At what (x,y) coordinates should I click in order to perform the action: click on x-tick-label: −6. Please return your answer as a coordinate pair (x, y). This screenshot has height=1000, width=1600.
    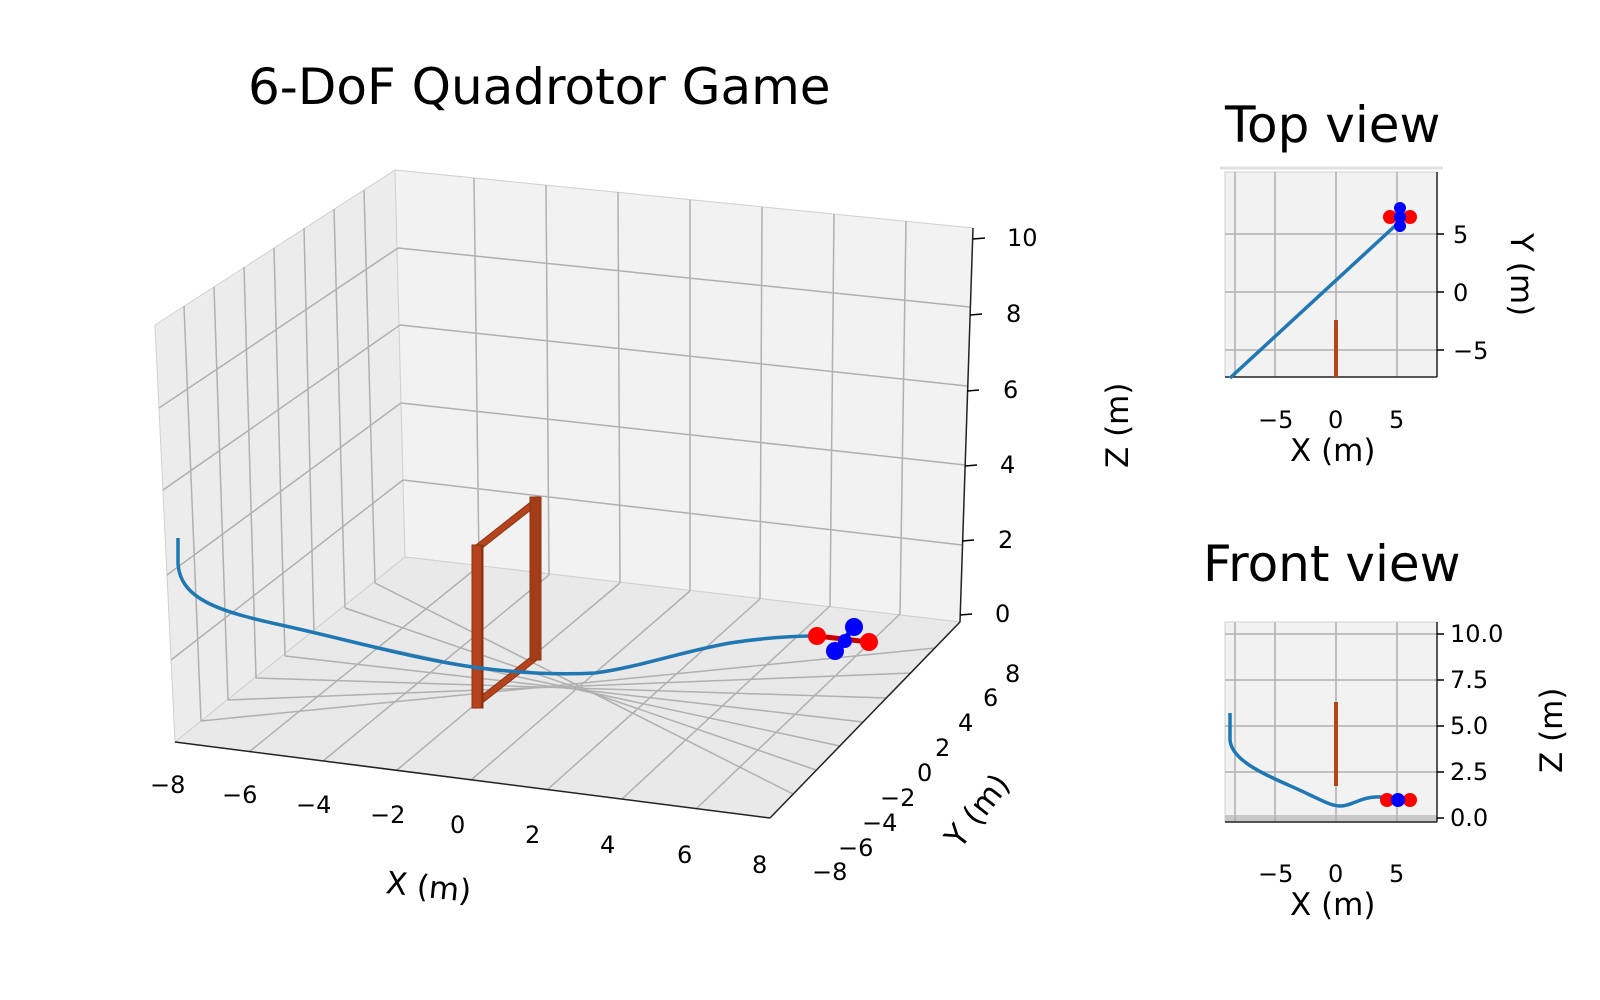
    Looking at the image, I should click on (239, 795).